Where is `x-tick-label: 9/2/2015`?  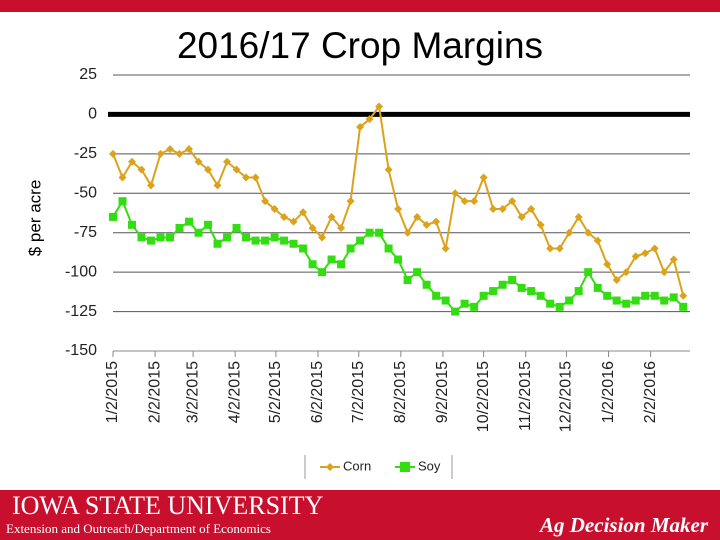 x-tick-label: 9/2/2015 is located at coordinates (442, 392).